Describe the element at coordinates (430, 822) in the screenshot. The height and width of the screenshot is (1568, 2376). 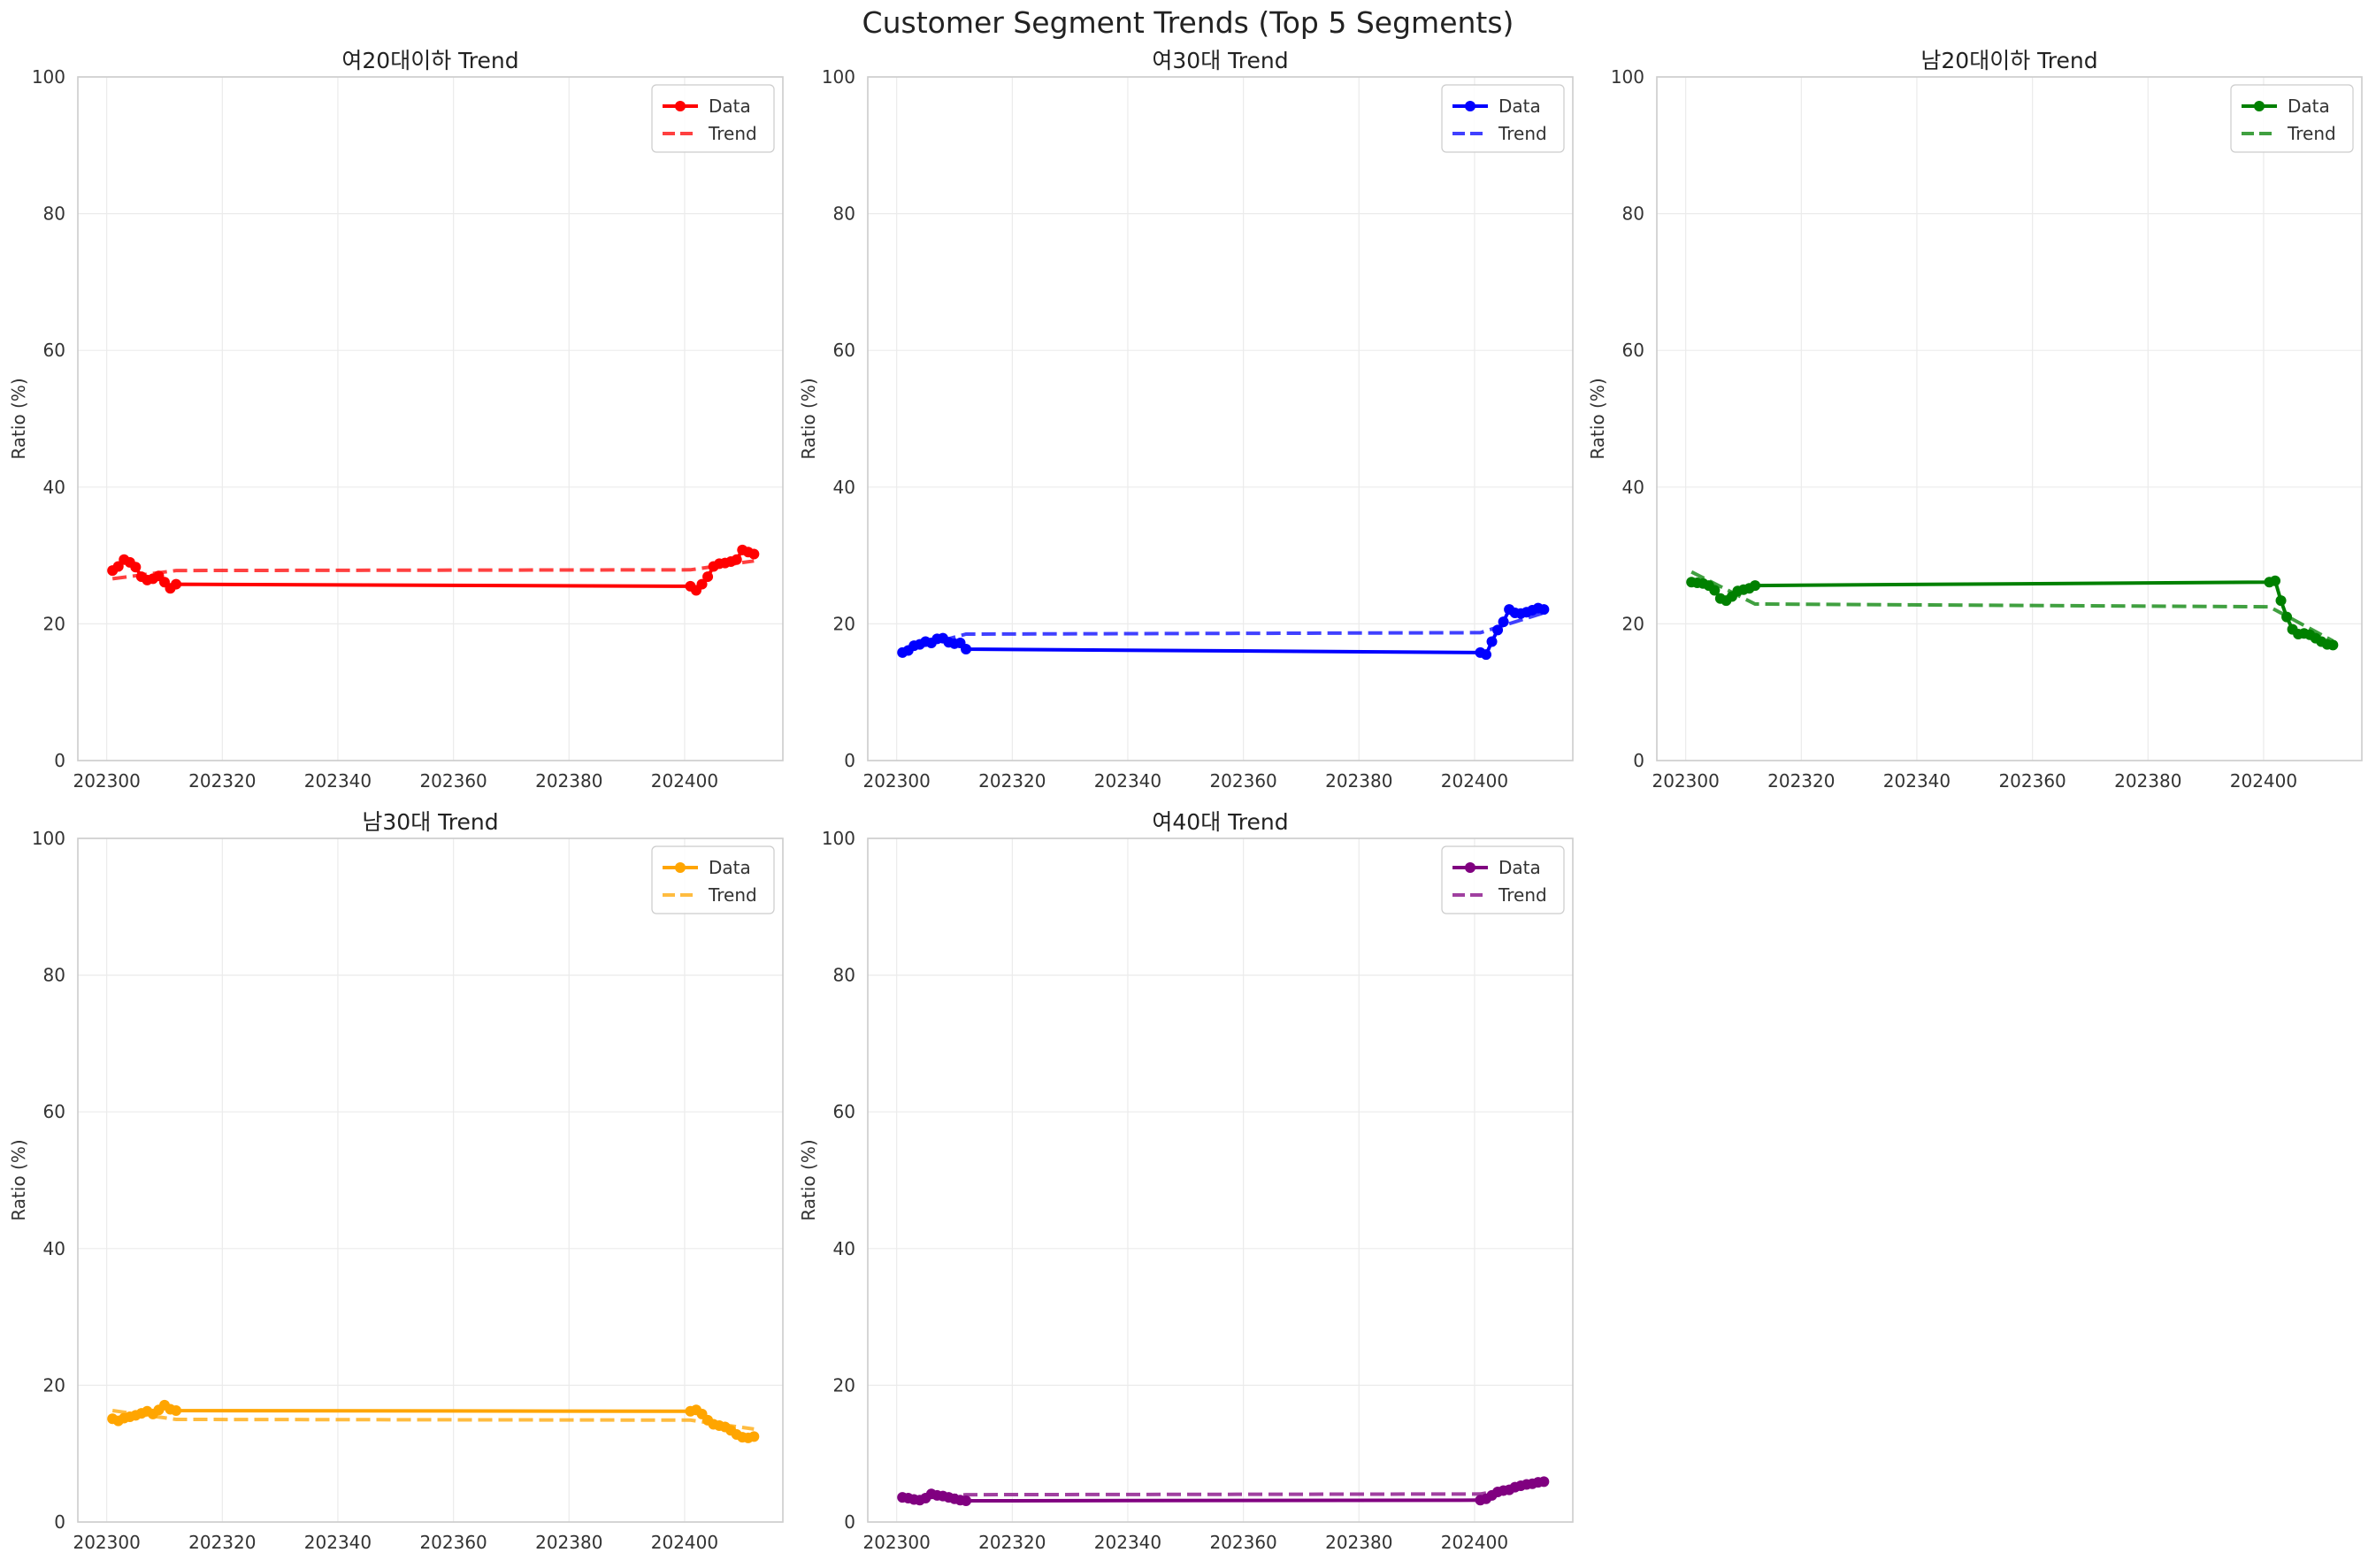
I see `subplot-title: 남30대 Trend` at that location.